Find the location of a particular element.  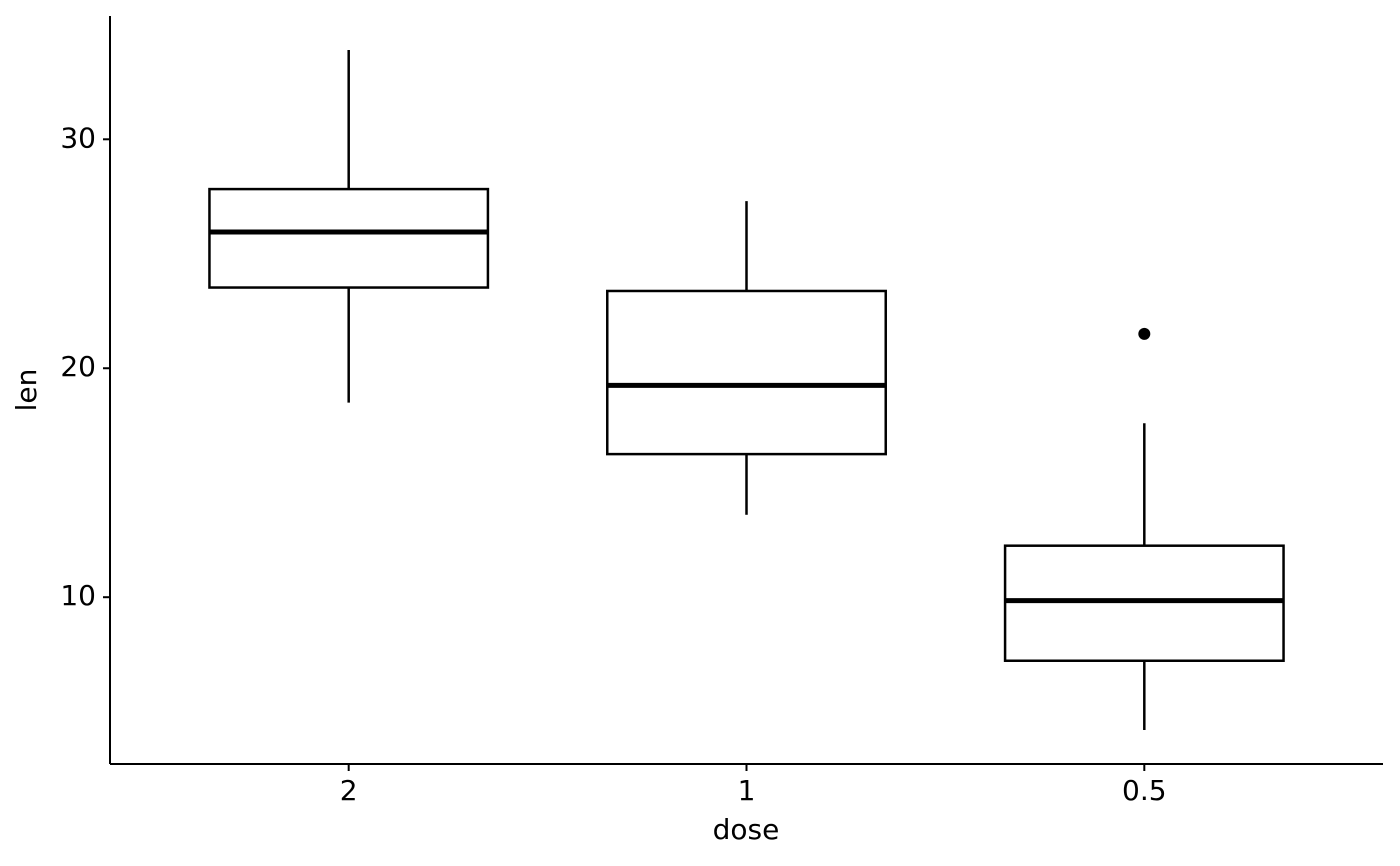

y-tick-label: 10 is located at coordinates (78, 595).